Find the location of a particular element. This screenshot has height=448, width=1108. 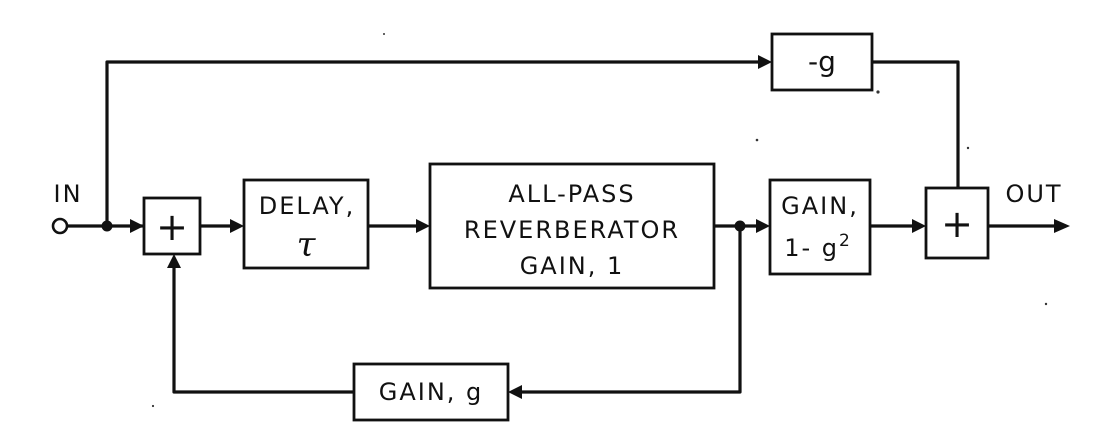

arrowhead-into-allpass is located at coordinates (423, 226).